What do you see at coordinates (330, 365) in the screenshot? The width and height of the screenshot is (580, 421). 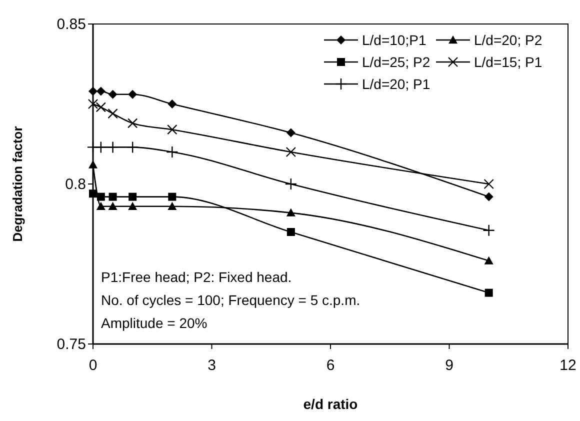 I see `x-tick-label: 6` at bounding box center [330, 365].